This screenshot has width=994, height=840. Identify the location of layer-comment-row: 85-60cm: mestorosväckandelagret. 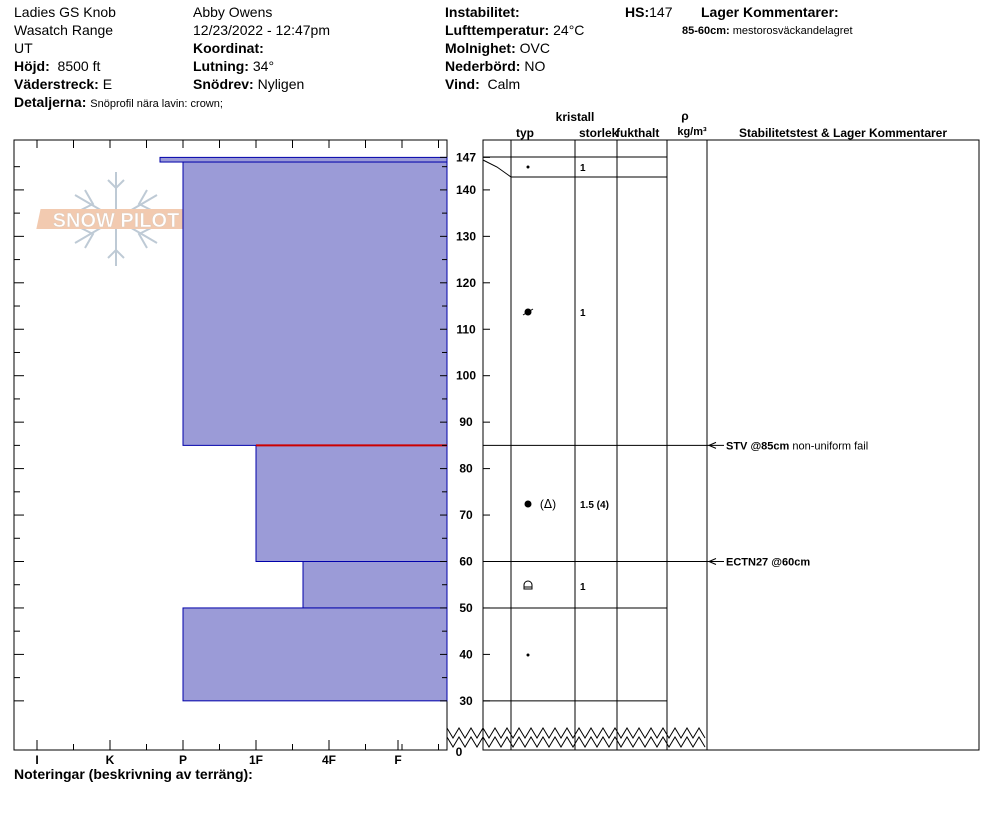
(767, 31).